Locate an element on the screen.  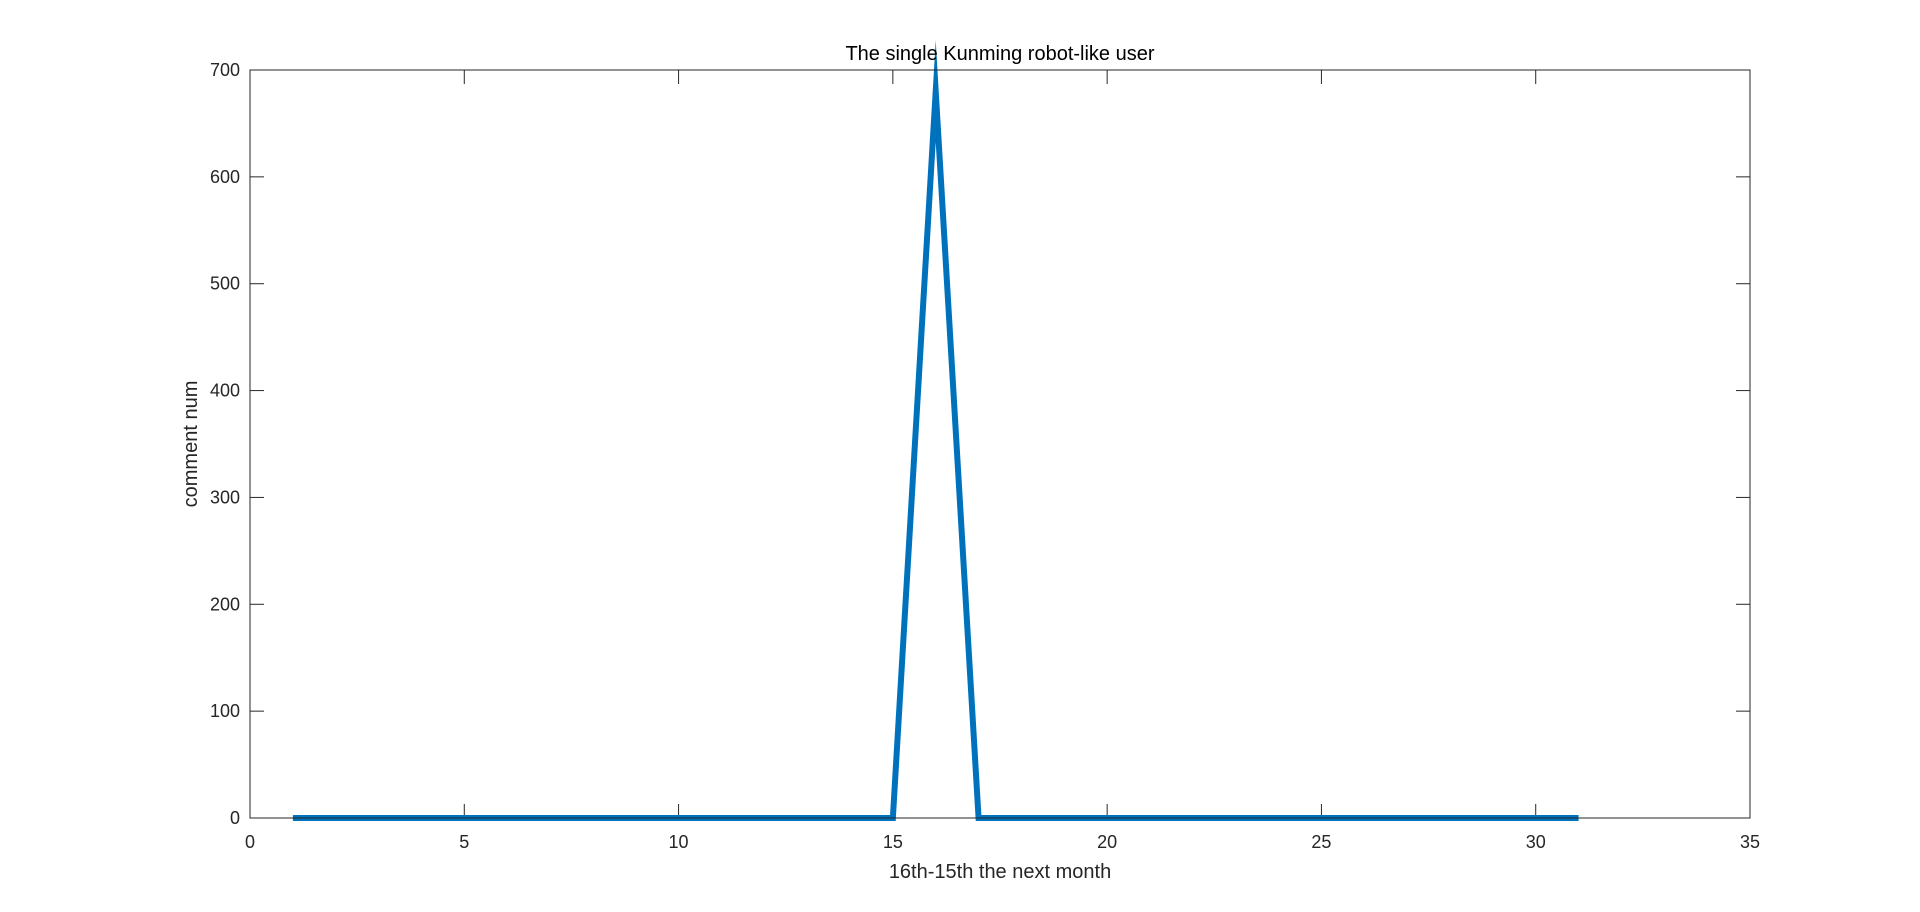
y-tick-label: 500 is located at coordinates (225, 284).